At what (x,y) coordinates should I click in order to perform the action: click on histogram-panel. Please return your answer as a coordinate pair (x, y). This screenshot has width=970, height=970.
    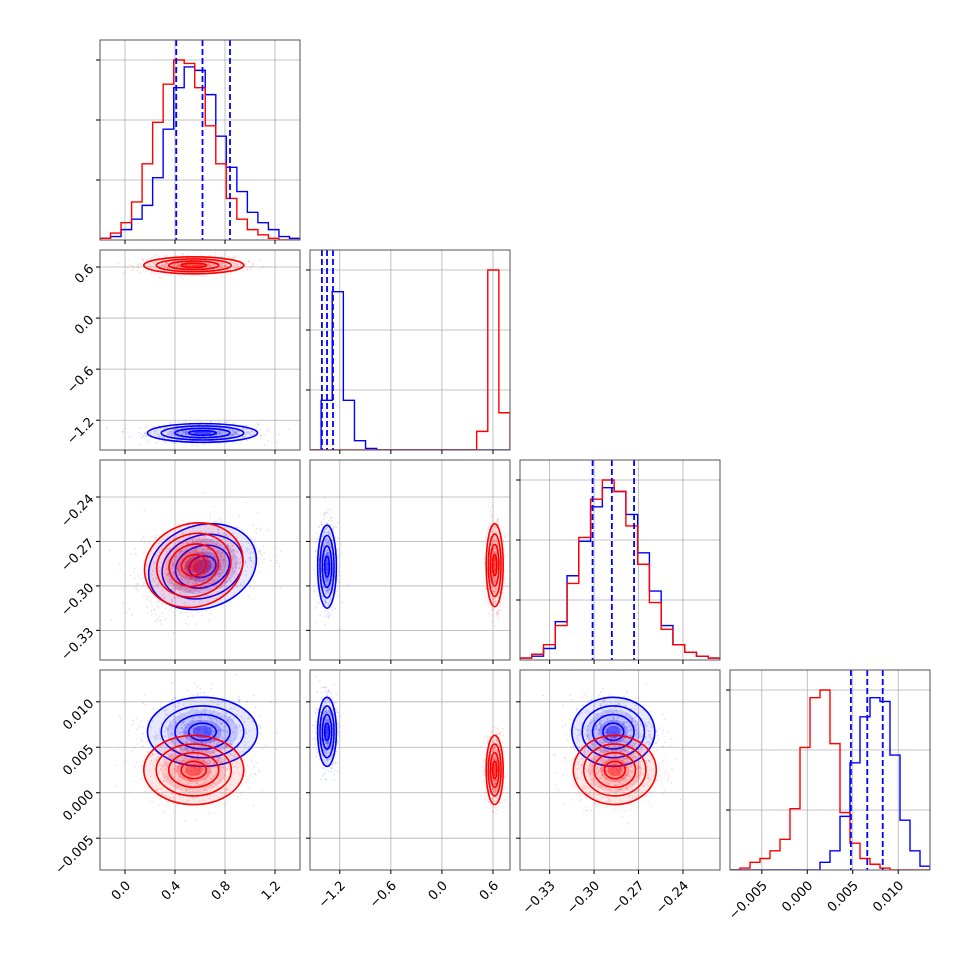
    Looking at the image, I should click on (620, 560).